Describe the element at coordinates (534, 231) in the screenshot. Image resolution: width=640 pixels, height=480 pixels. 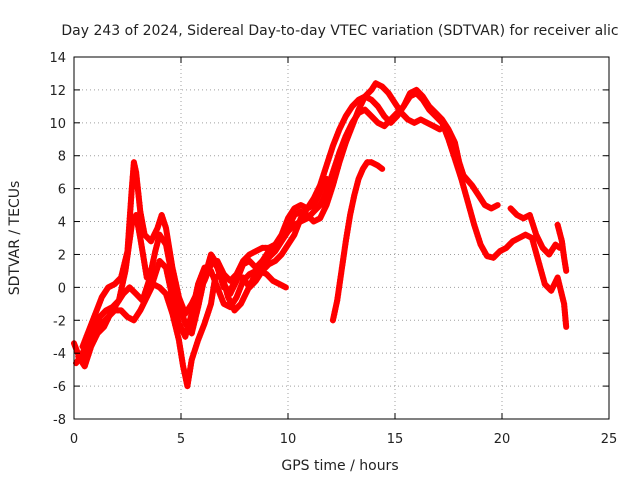
I see `markers-track-g` at that location.